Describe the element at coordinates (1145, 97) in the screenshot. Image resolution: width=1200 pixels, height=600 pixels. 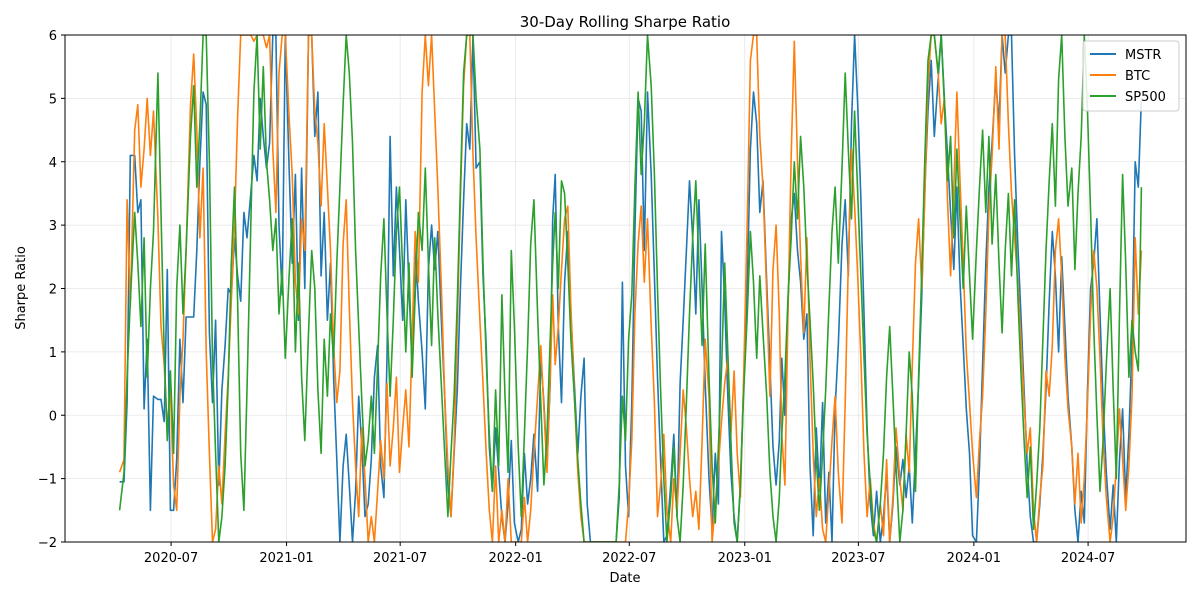
I see `legend-label-sp500: SP500` at that location.